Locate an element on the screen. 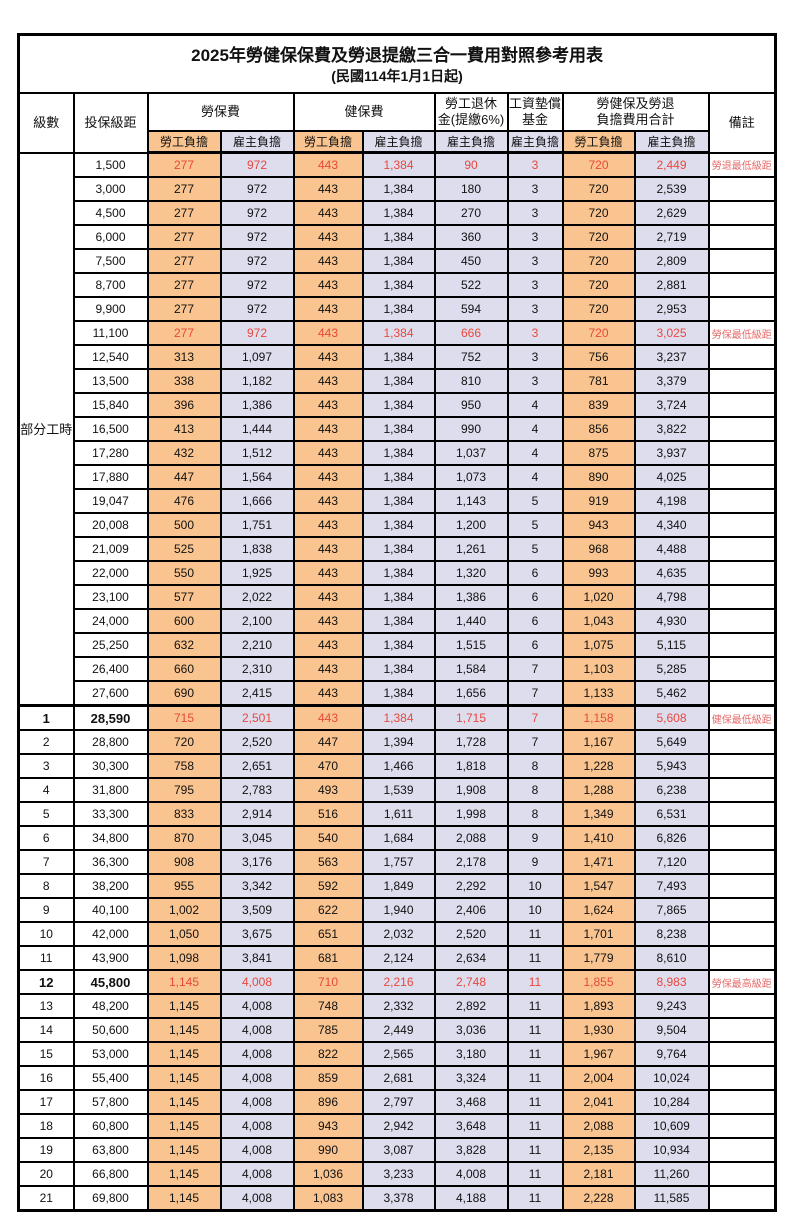  bracket-cell: 15,840 is located at coordinates (110, 405).